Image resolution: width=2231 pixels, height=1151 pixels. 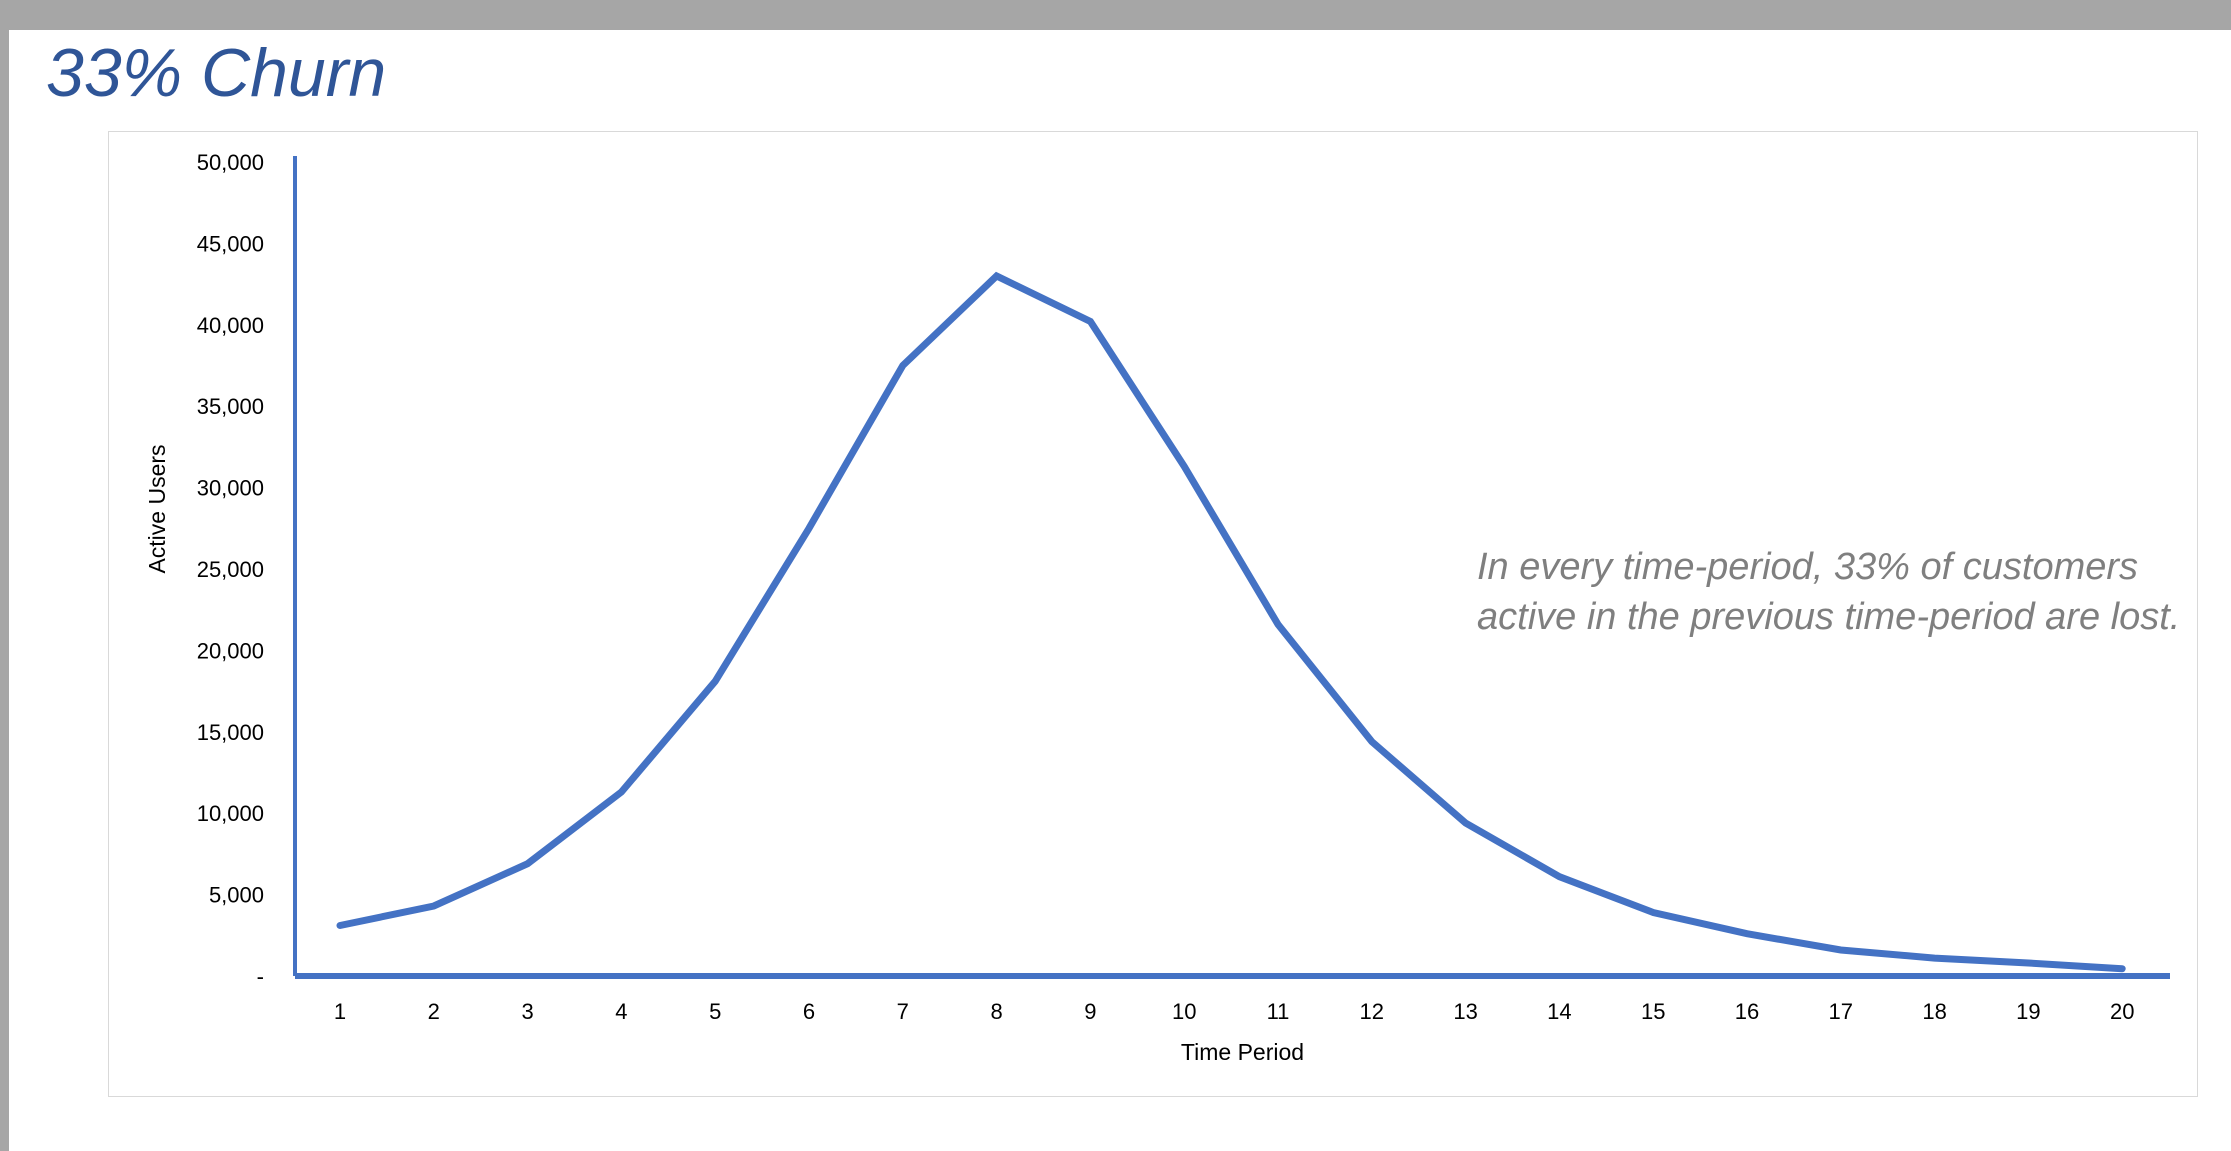 What do you see at coordinates (260, 976) in the screenshot?
I see `y-tick-label: -` at bounding box center [260, 976].